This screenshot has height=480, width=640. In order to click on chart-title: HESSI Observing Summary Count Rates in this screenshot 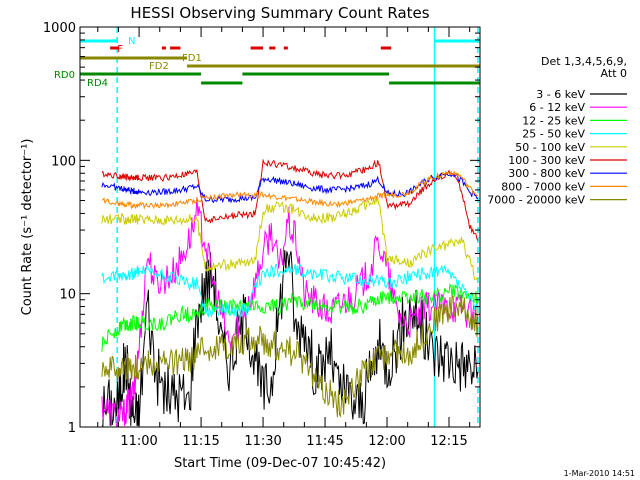, I will do `click(279, 13)`.